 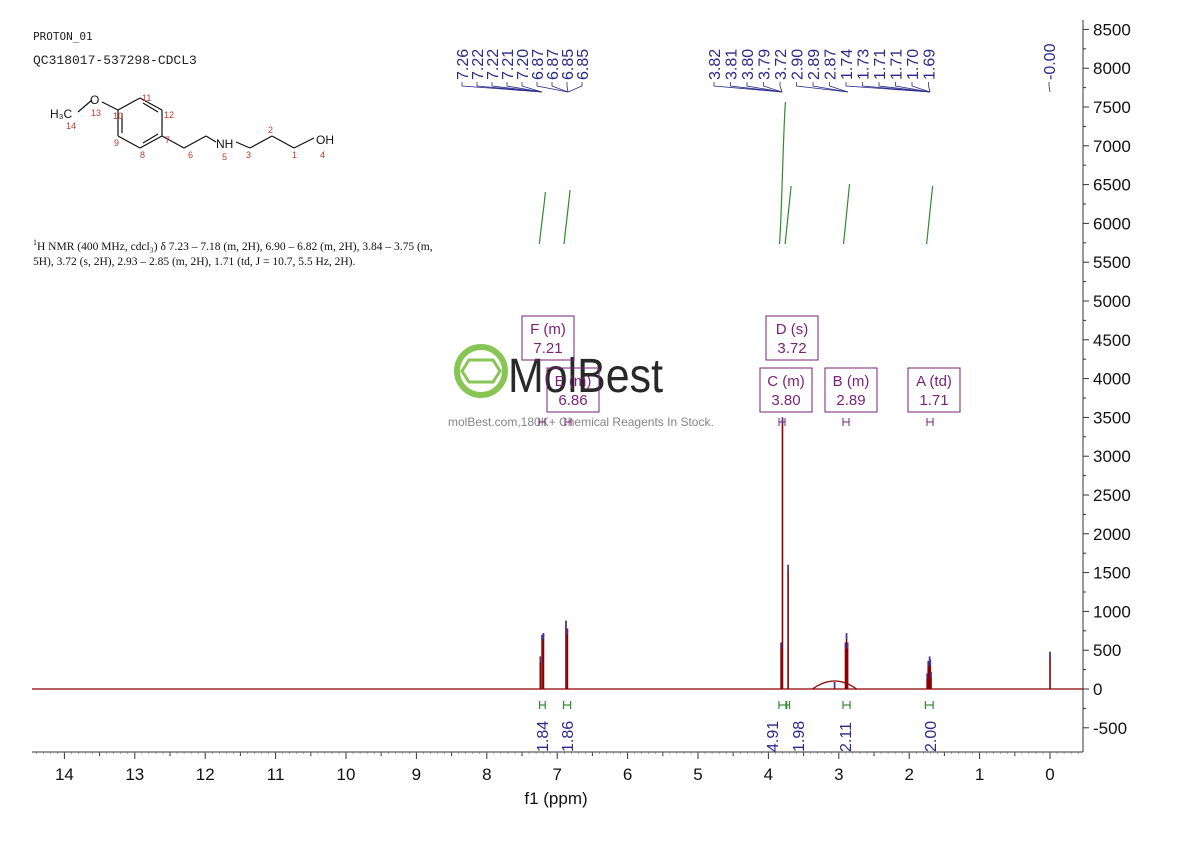 What do you see at coordinates (1112, 611) in the screenshot?
I see `y-tick-label: 1000` at bounding box center [1112, 611].